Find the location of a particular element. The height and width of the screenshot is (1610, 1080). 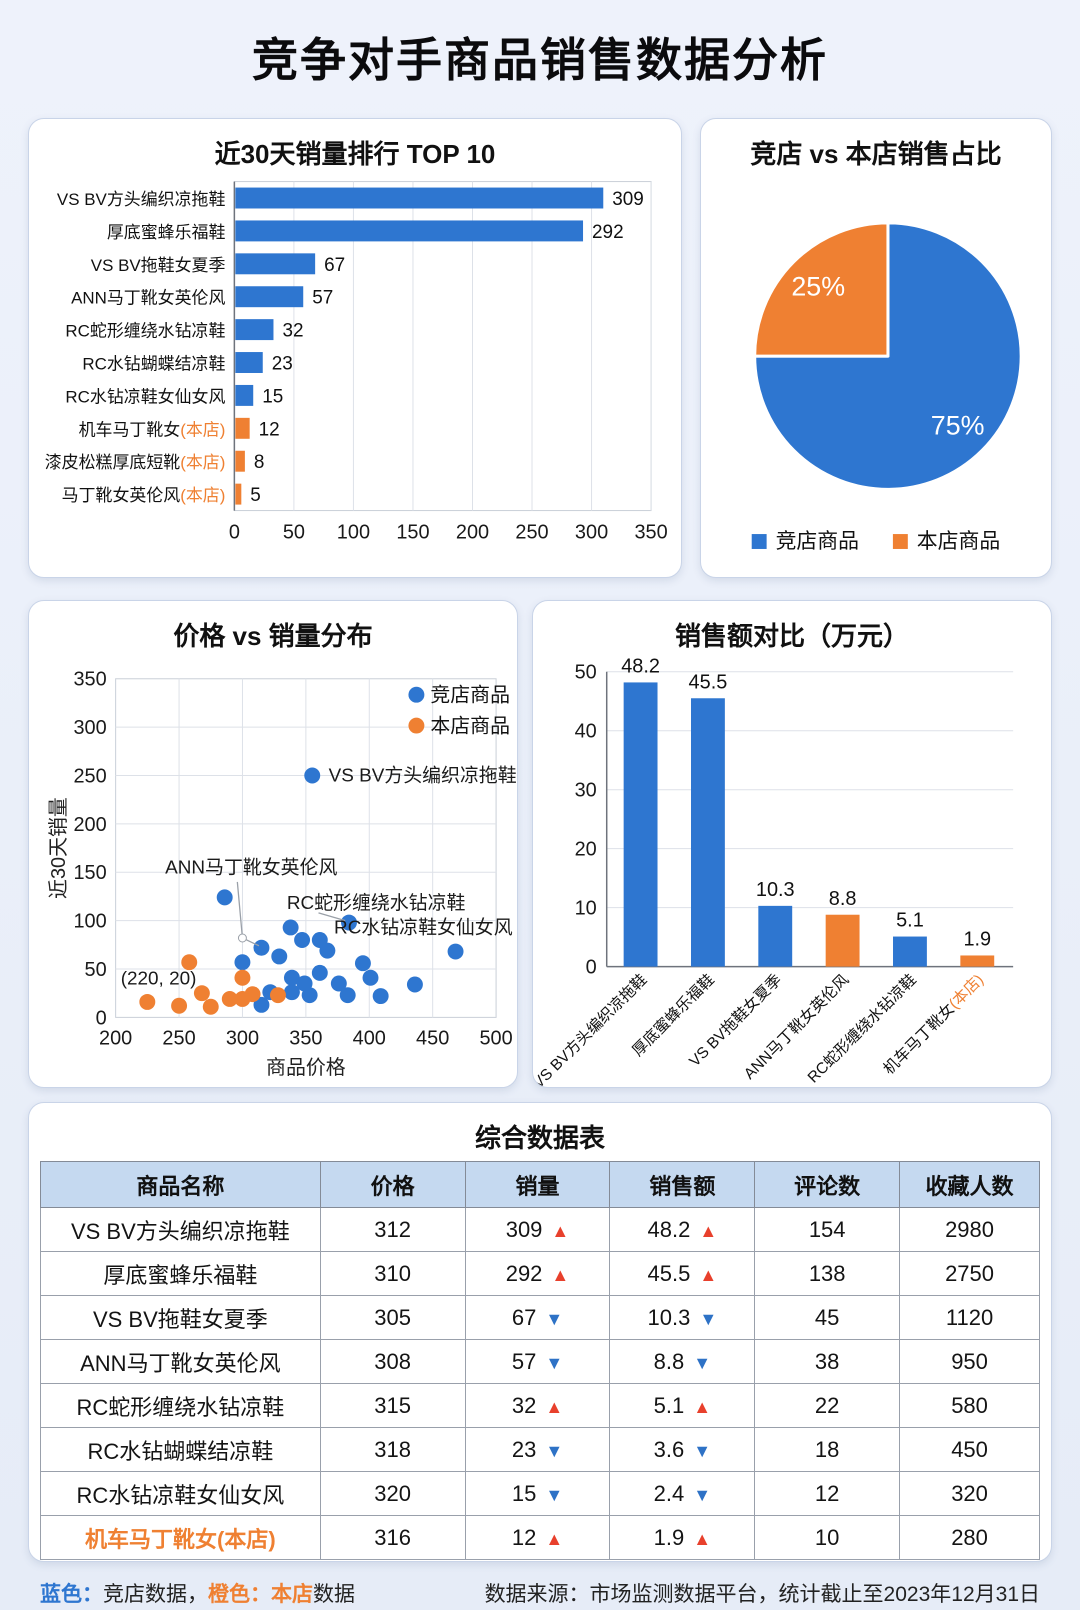

cell-favorites: 1120 is located at coordinates (969, 1317).